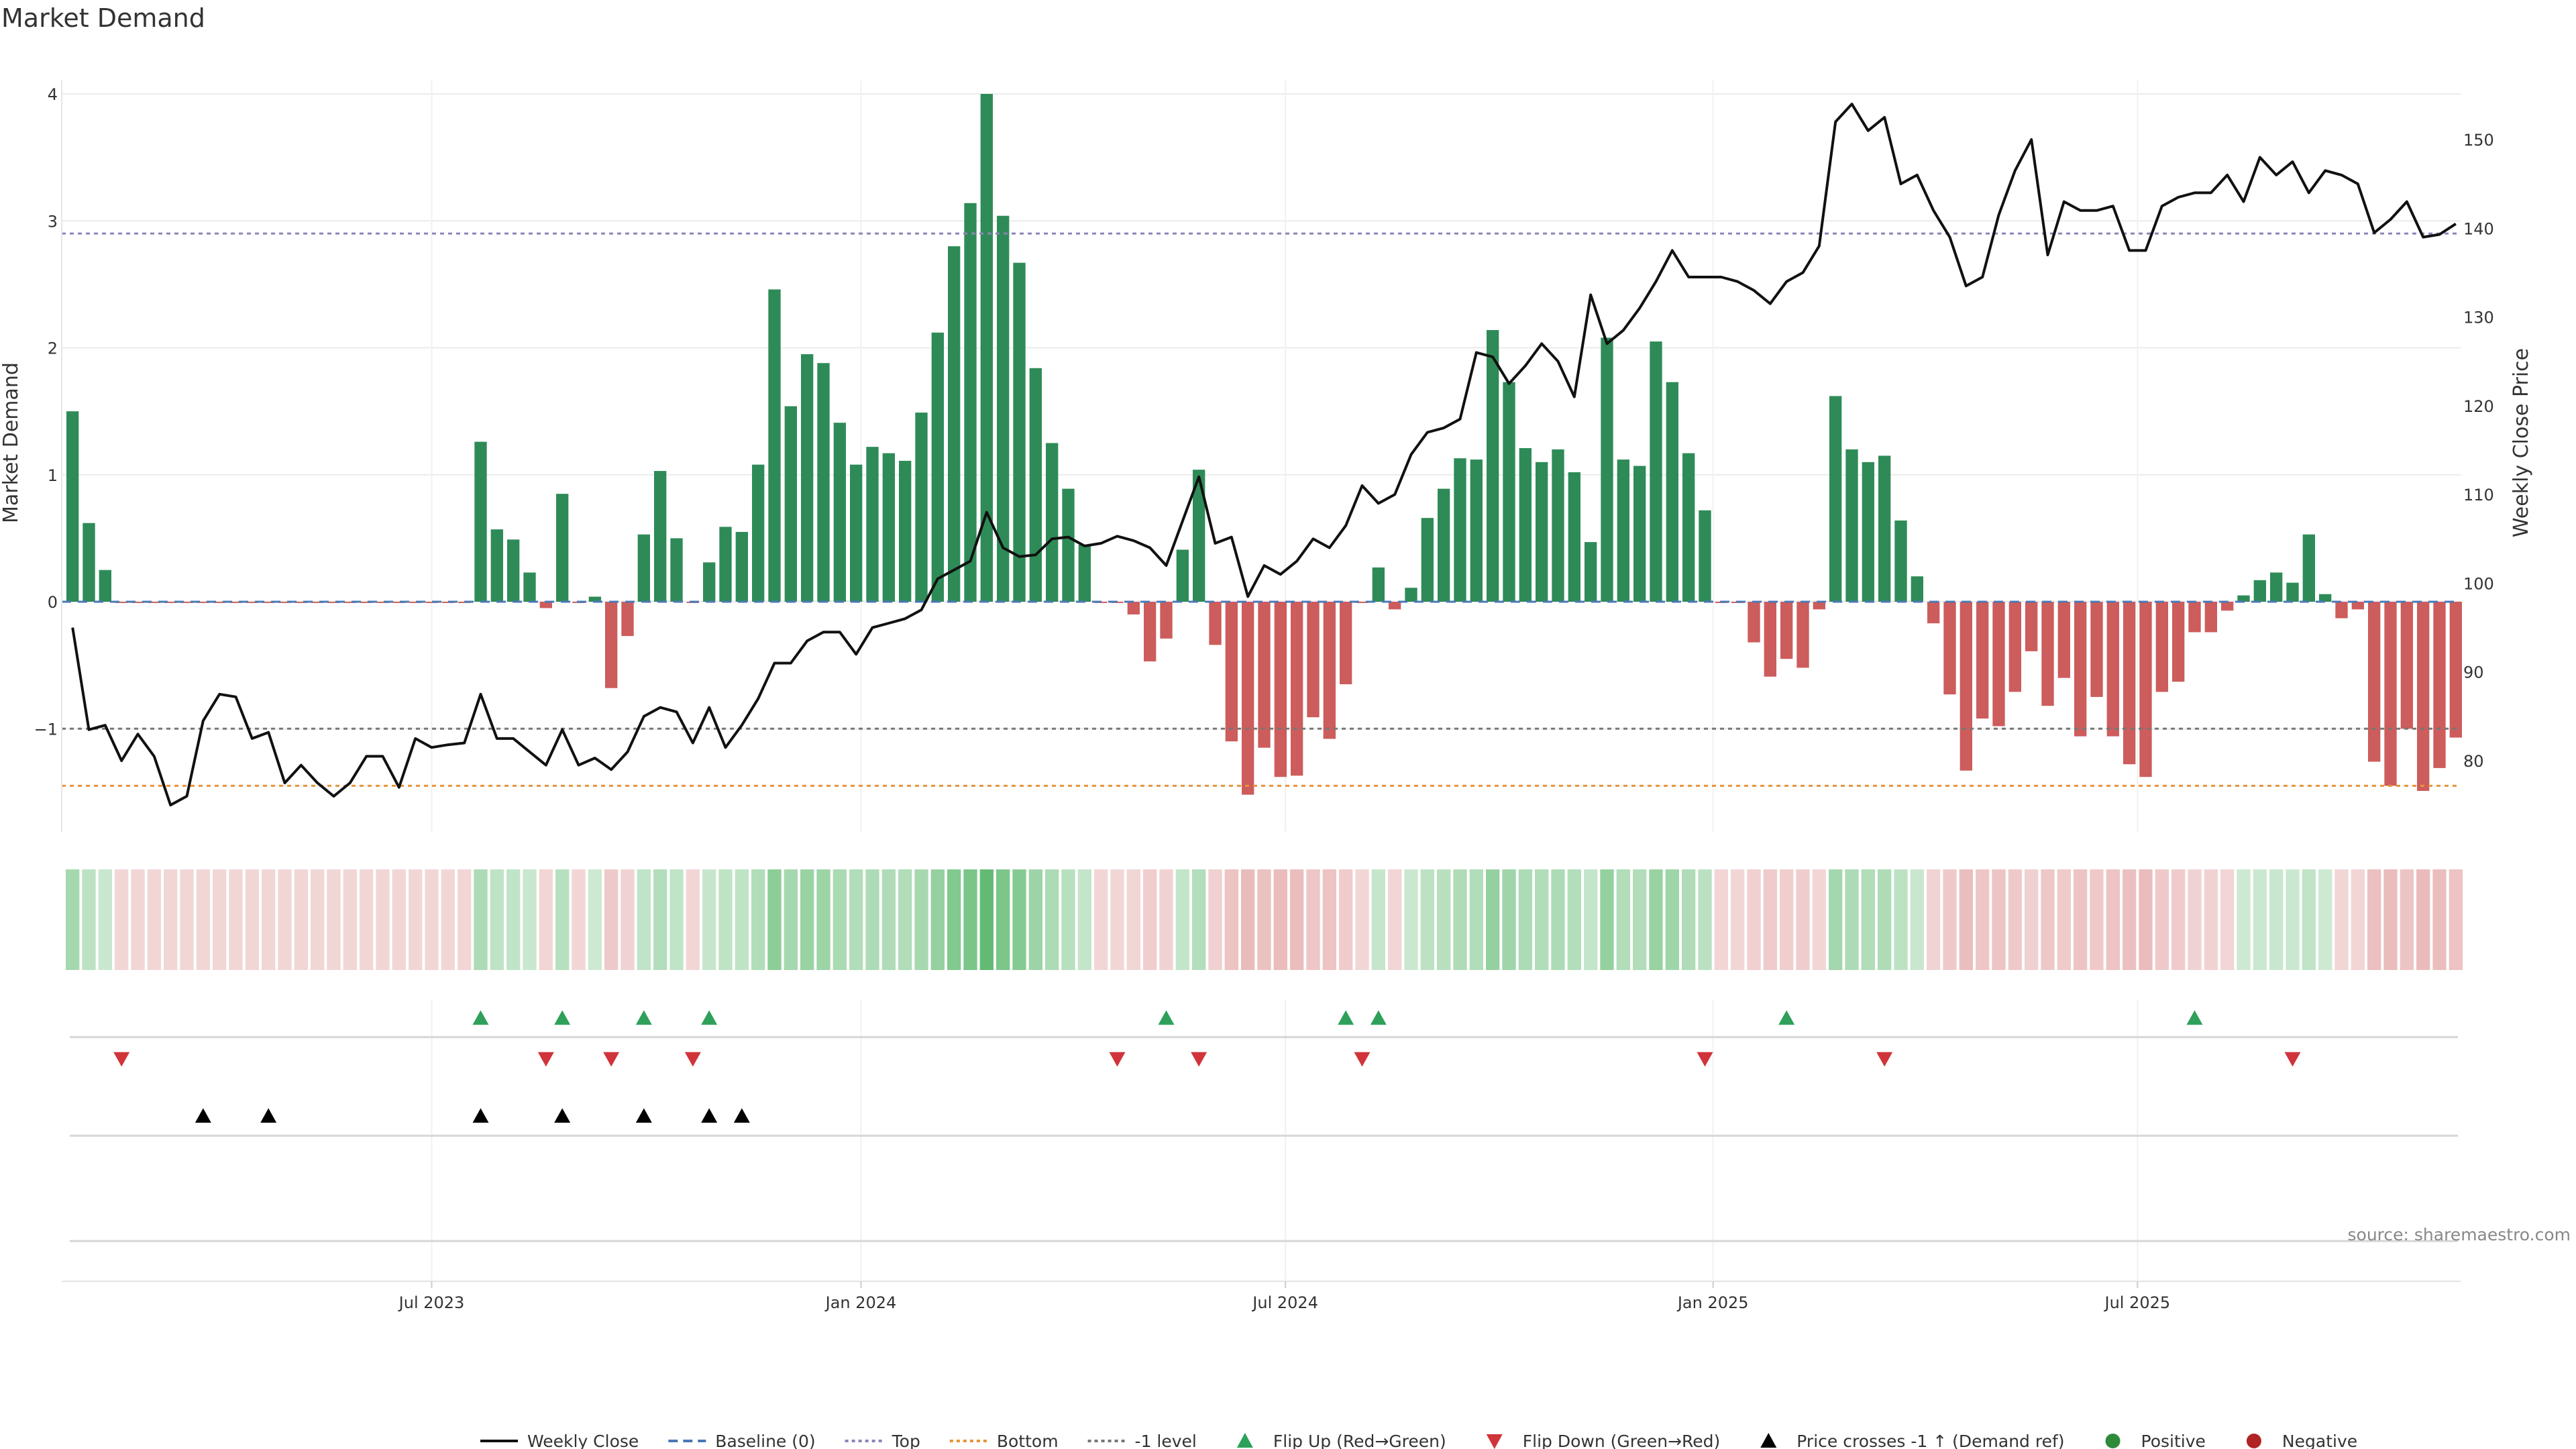 This screenshot has height=1449, width=2576. What do you see at coordinates (2478, 406) in the screenshot?
I see `y2-tick-label: 120` at bounding box center [2478, 406].